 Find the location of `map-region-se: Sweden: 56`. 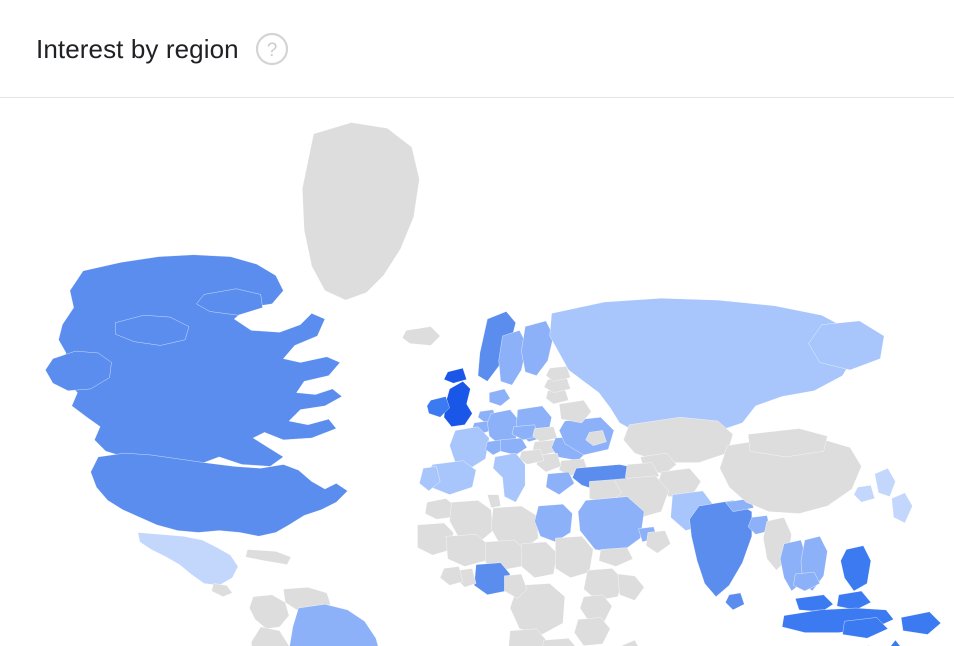

map-region-se: Sweden: 56 is located at coordinates (513, 357).